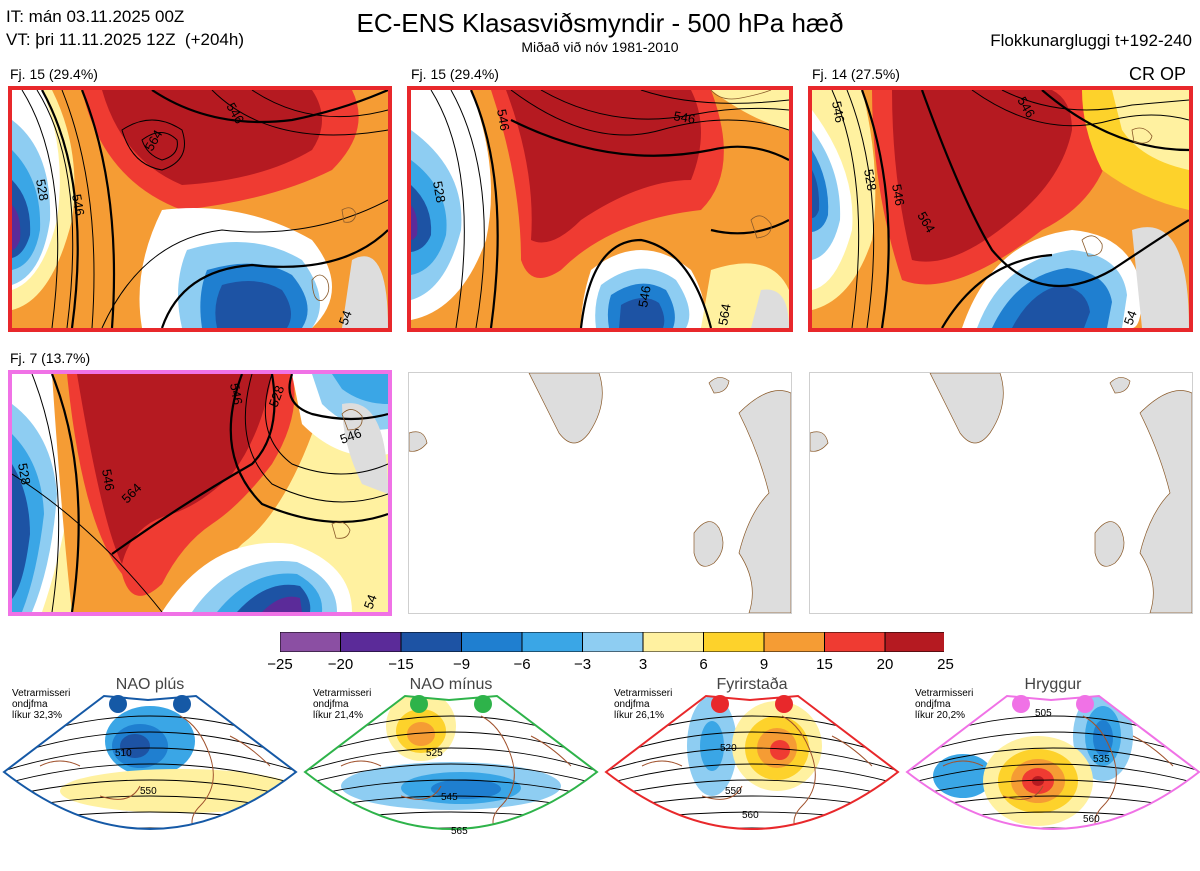  Describe the element at coordinates (1043, 713) in the screenshot. I see `regime-contour-label: 505` at that location.